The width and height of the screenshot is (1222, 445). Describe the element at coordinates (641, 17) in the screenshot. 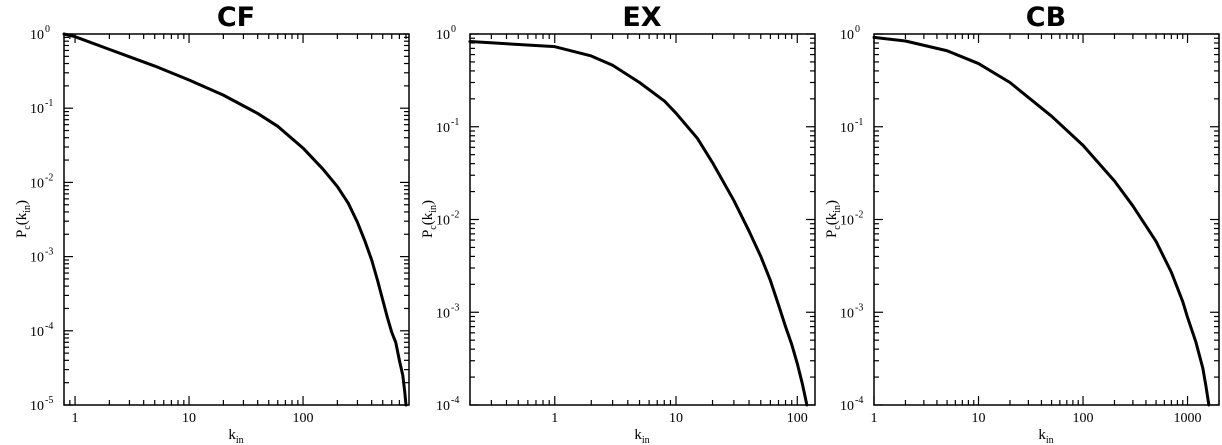

I see `chart-title: EX` at that location.